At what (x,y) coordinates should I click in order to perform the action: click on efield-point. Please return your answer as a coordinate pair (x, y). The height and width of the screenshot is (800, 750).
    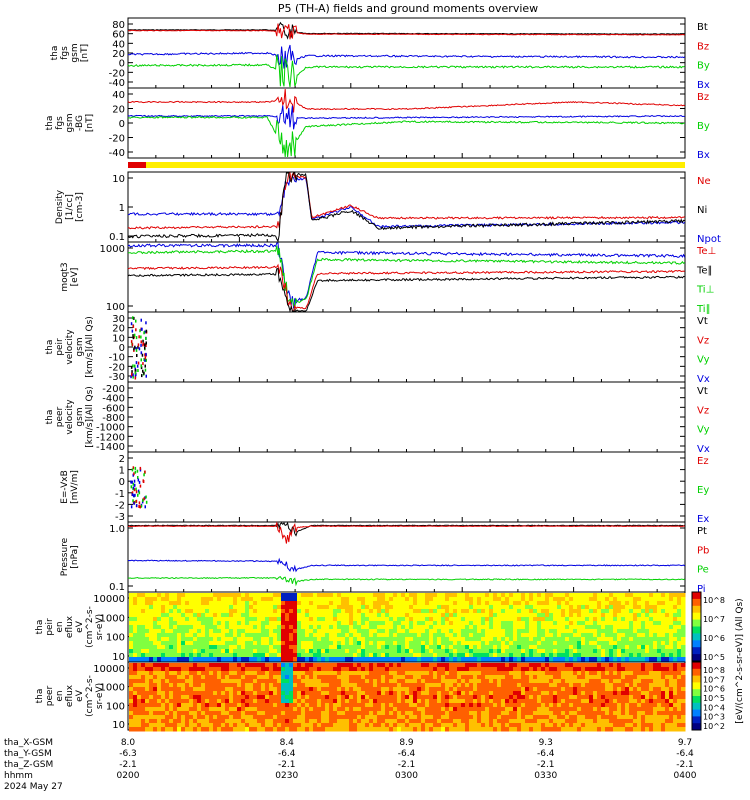
    Looking at the image, I should click on (143, 481).